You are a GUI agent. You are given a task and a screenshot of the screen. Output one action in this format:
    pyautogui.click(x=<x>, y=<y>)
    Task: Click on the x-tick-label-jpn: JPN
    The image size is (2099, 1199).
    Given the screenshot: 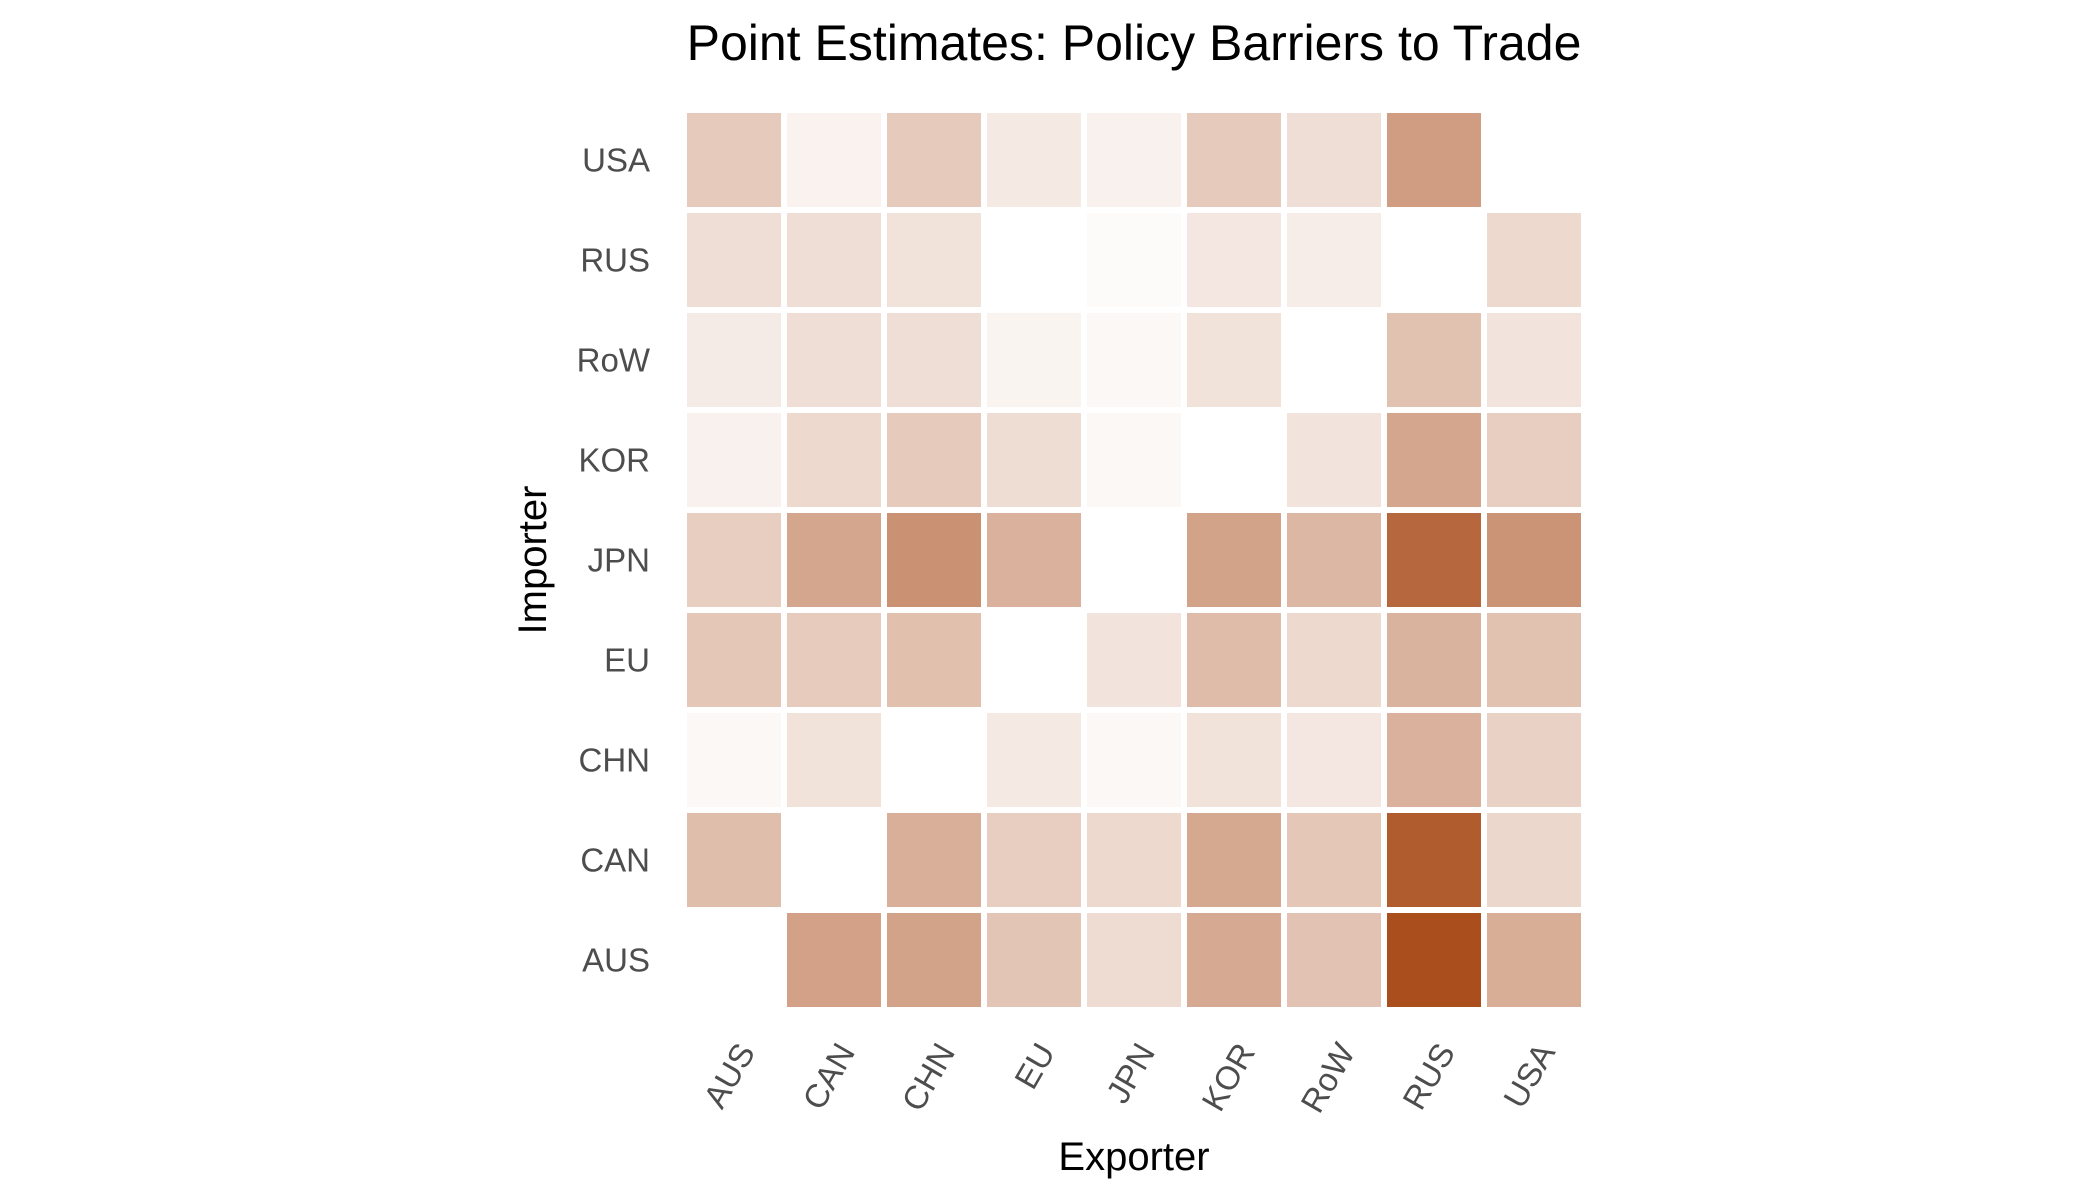 What is the action you would take?
    pyautogui.click(x=1130, y=1073)
    